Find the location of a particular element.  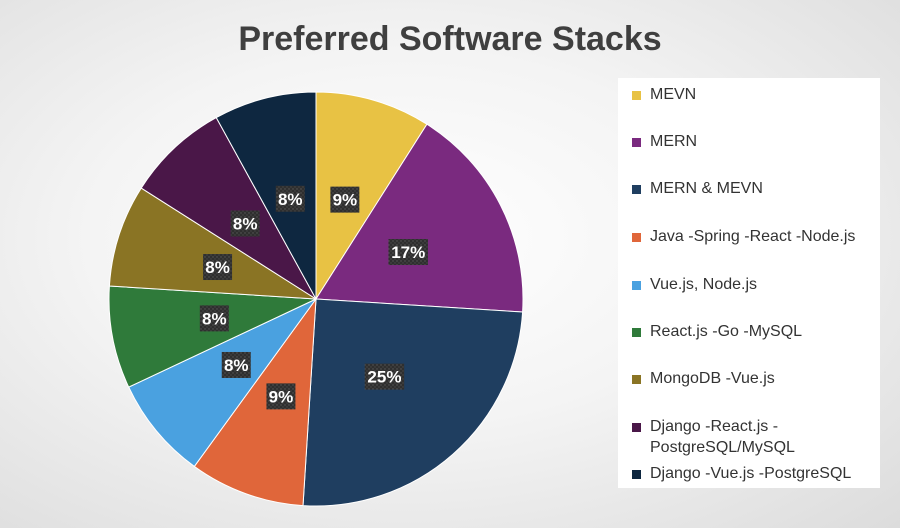

legend-item: Java -Spring -React -Node.js is located at coordinates (757, 236).